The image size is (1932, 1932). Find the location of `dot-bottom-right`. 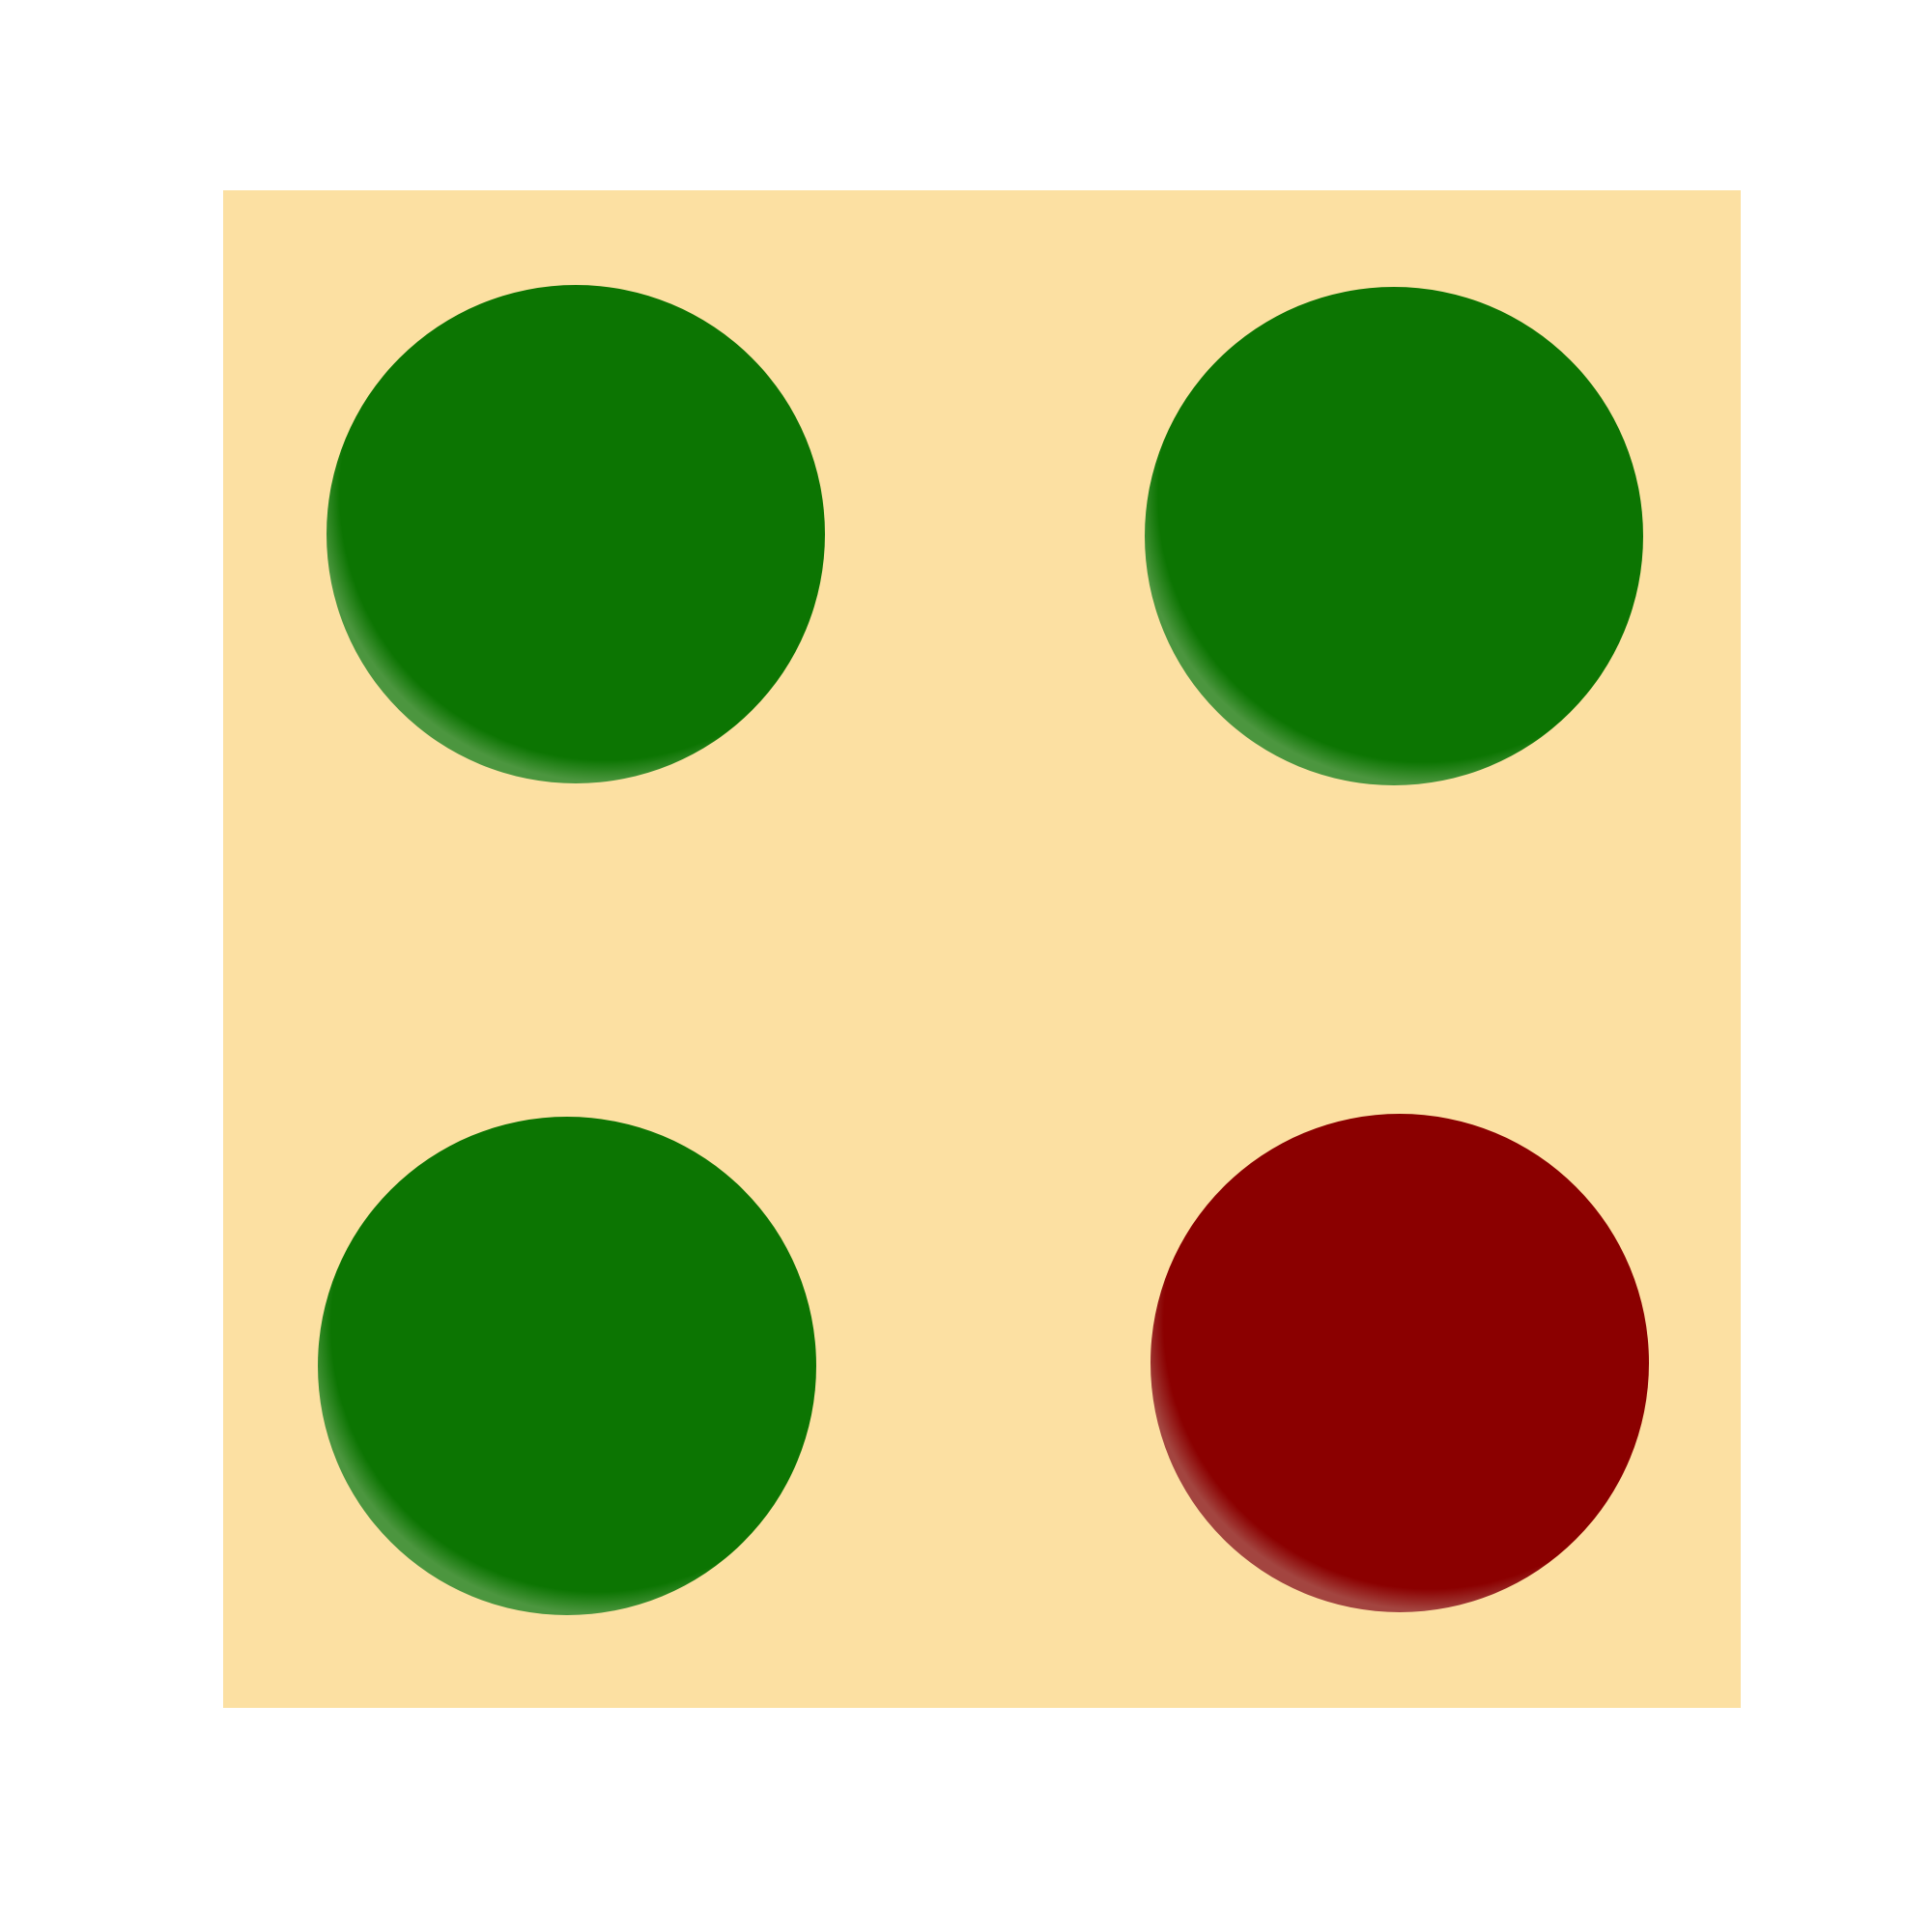

dot-bottom-right is located at coordinates (1400, 1363).